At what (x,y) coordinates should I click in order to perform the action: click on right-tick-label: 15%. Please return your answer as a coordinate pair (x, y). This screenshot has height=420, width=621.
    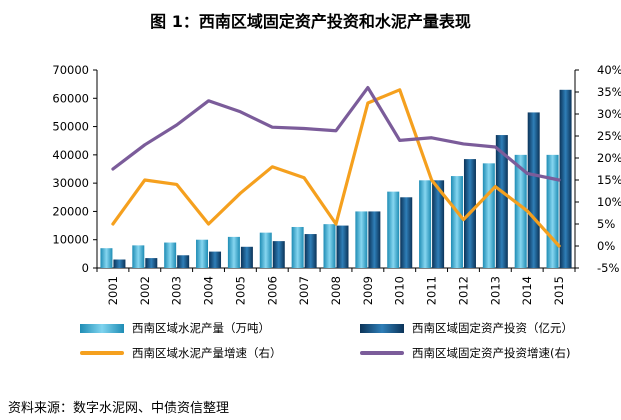
    Looking at the image, I should click on (609, 180).